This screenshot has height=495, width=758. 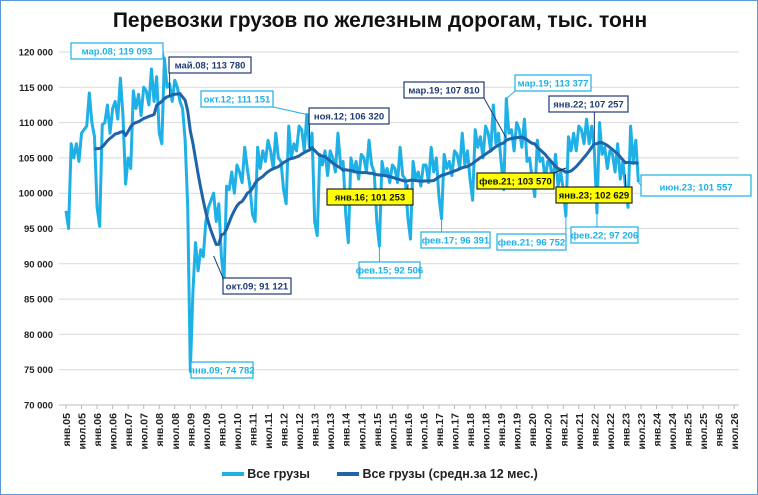 I want to click on annotation-label: фев.21; 96 752, so click(x=531, y=243).